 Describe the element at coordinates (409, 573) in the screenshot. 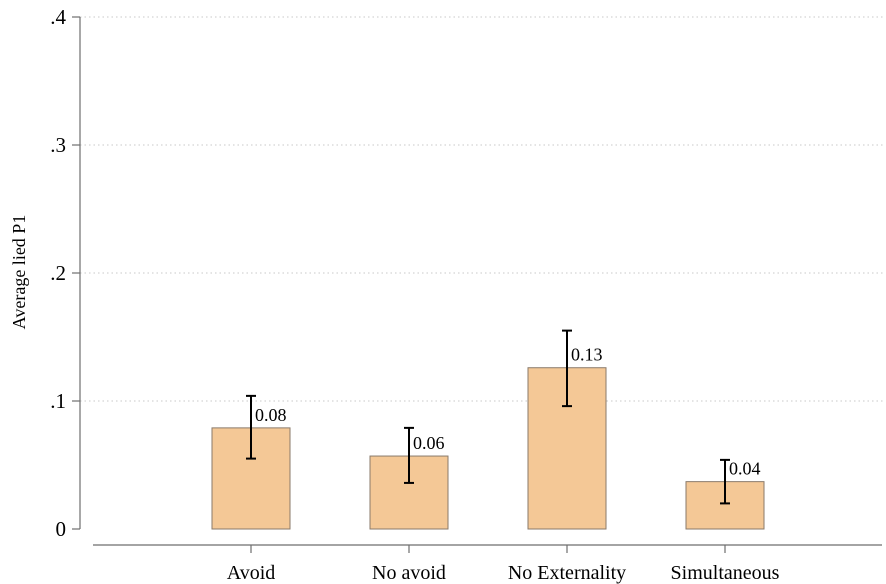

I see `x-tick-label: No avoid` at that location.